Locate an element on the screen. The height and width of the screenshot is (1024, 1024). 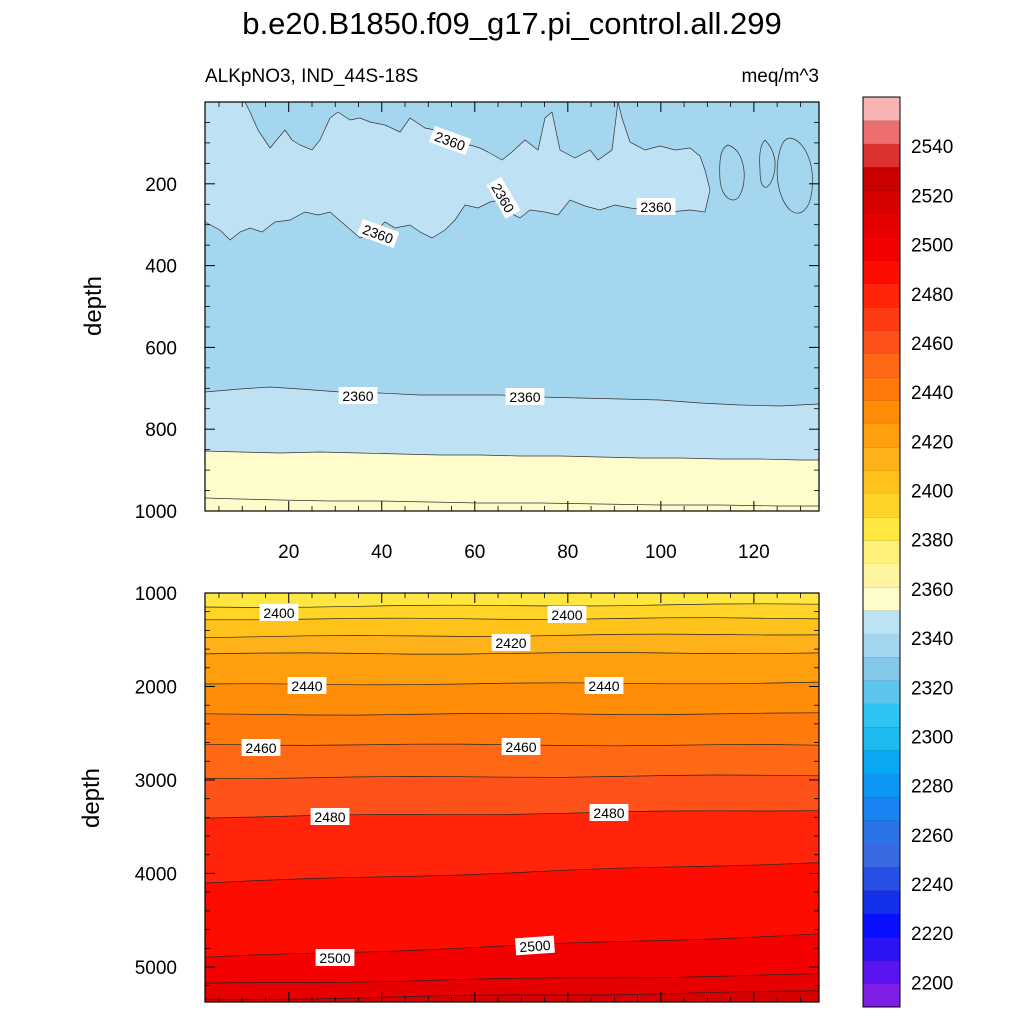
colorbar-tick-label: 2260 is located at coordinates (932, 836).